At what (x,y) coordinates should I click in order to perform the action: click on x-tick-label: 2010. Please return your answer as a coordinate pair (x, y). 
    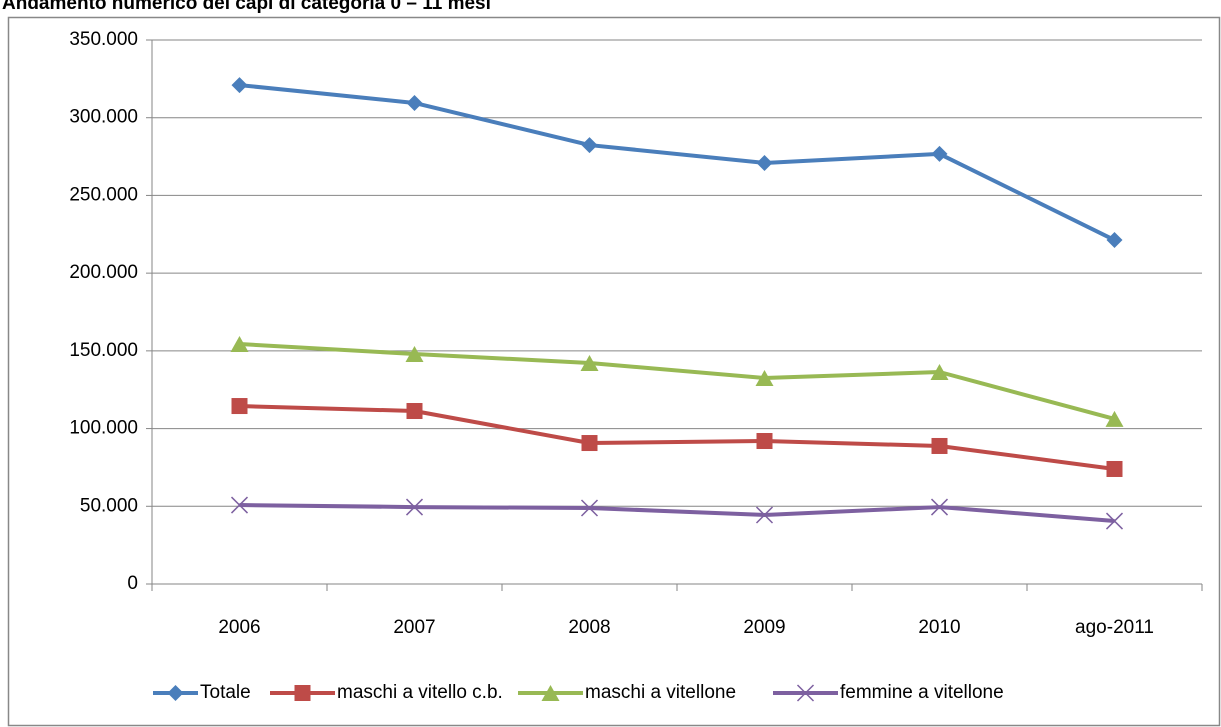
    Looking at the image, I should click on (939, 627).